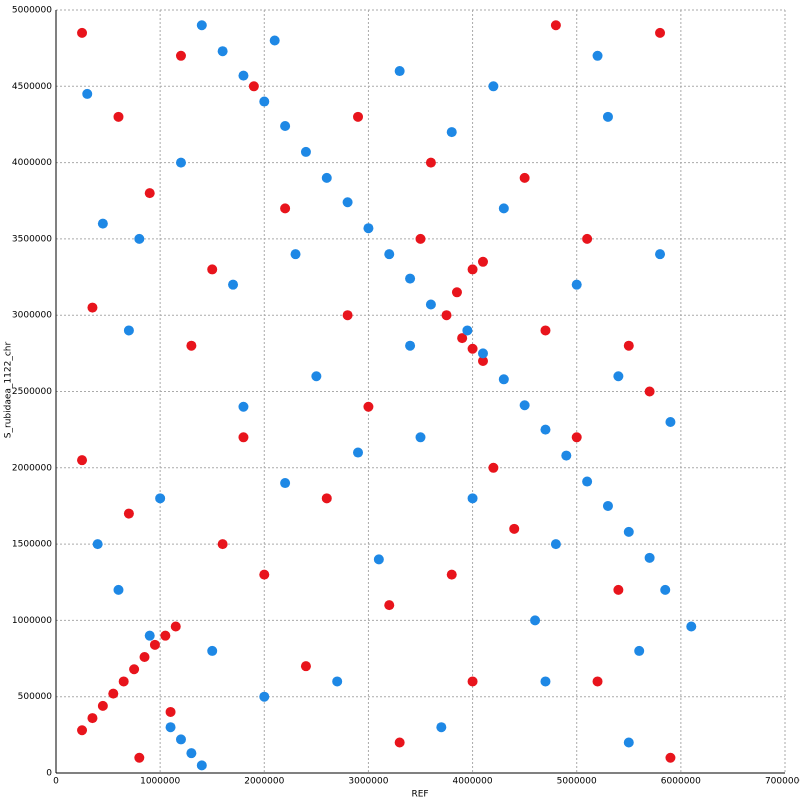 The height and width of the screenshot is (804, 800). What do you see at coordinates (35, 697) in the screenshot?
I see `y-tick-label: 500000` at bounding box center [35, 697].